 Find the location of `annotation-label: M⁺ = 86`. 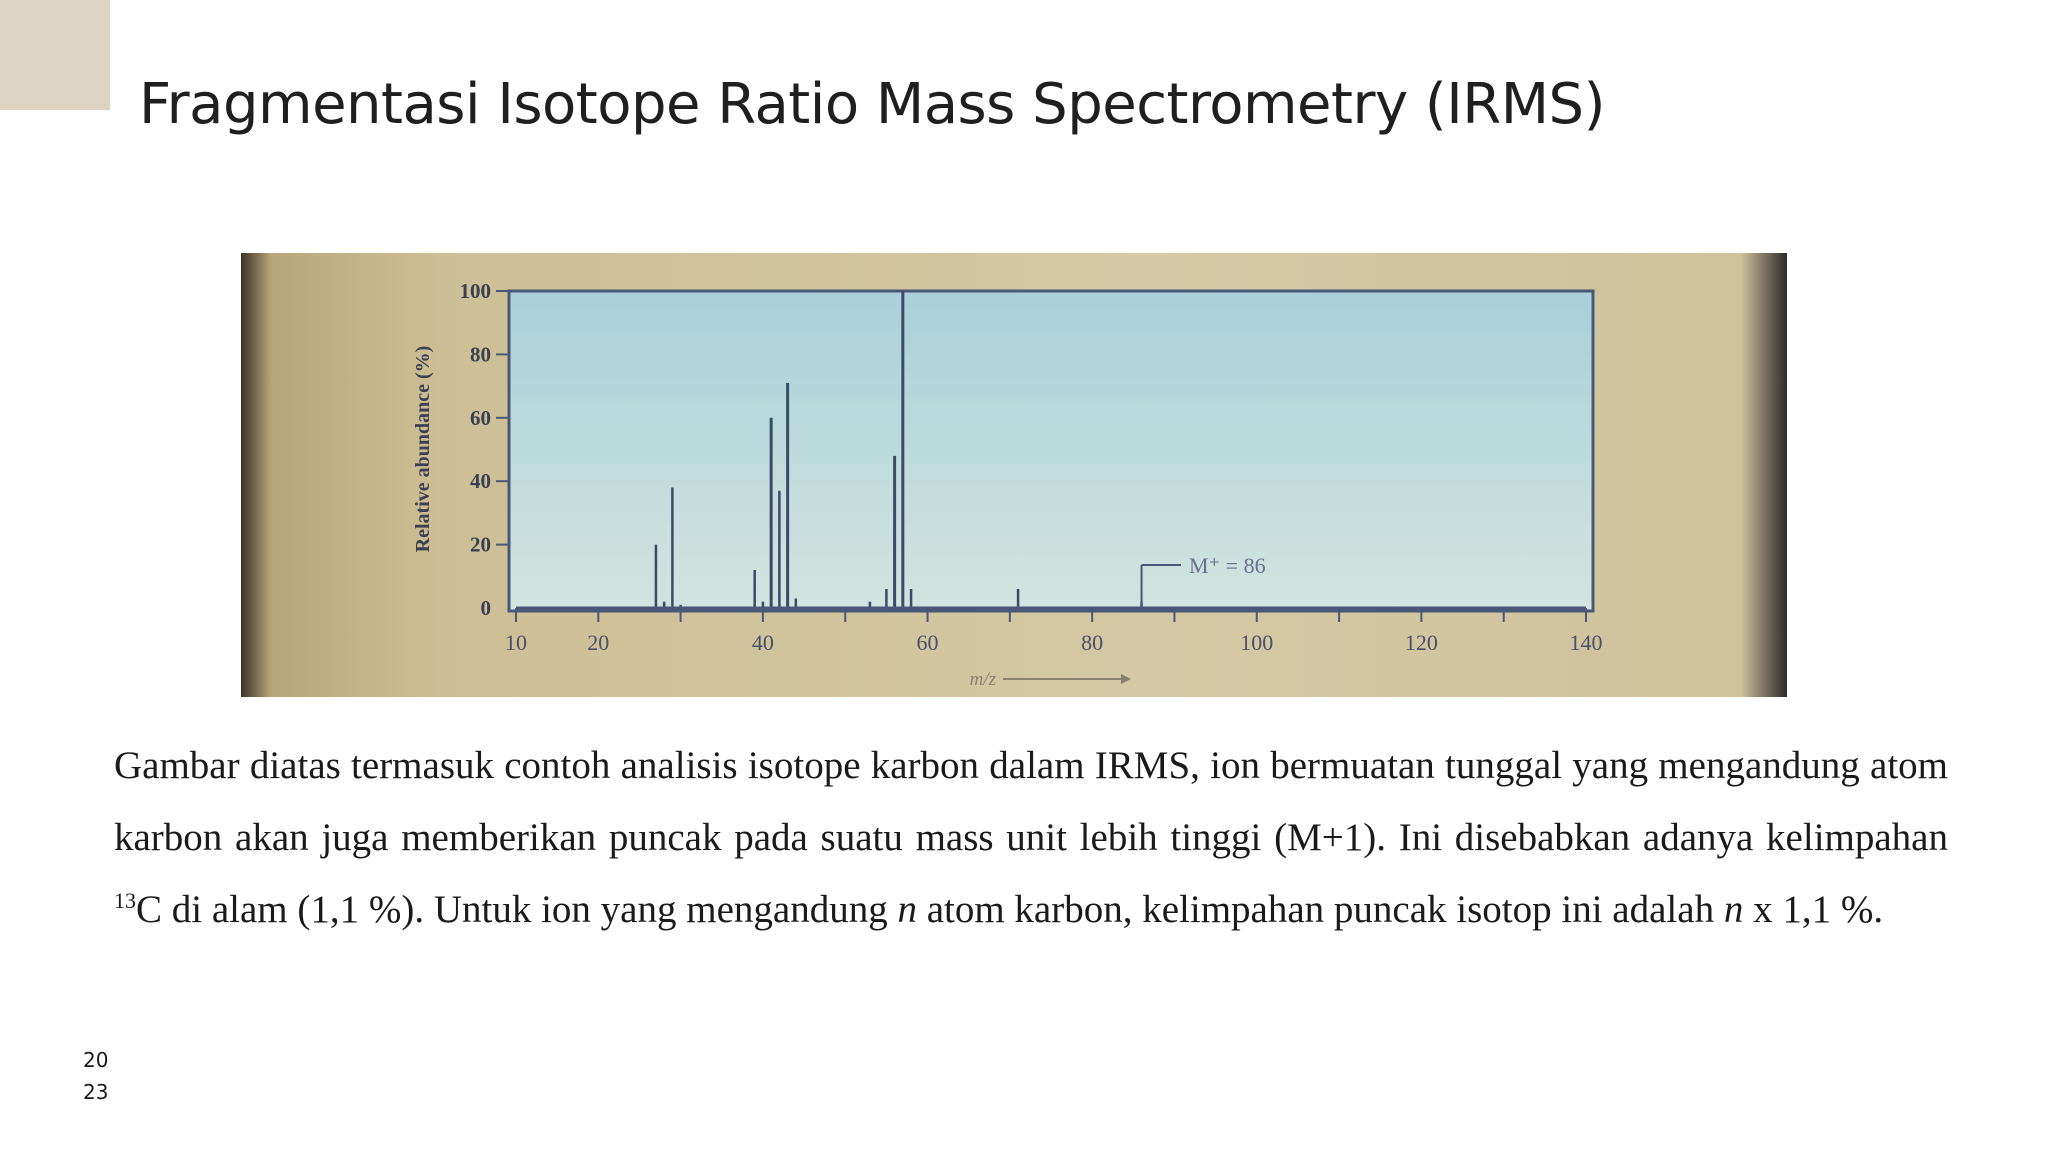

annotation-label: M⁺ = 86 is located at coordinates (1227, 565).